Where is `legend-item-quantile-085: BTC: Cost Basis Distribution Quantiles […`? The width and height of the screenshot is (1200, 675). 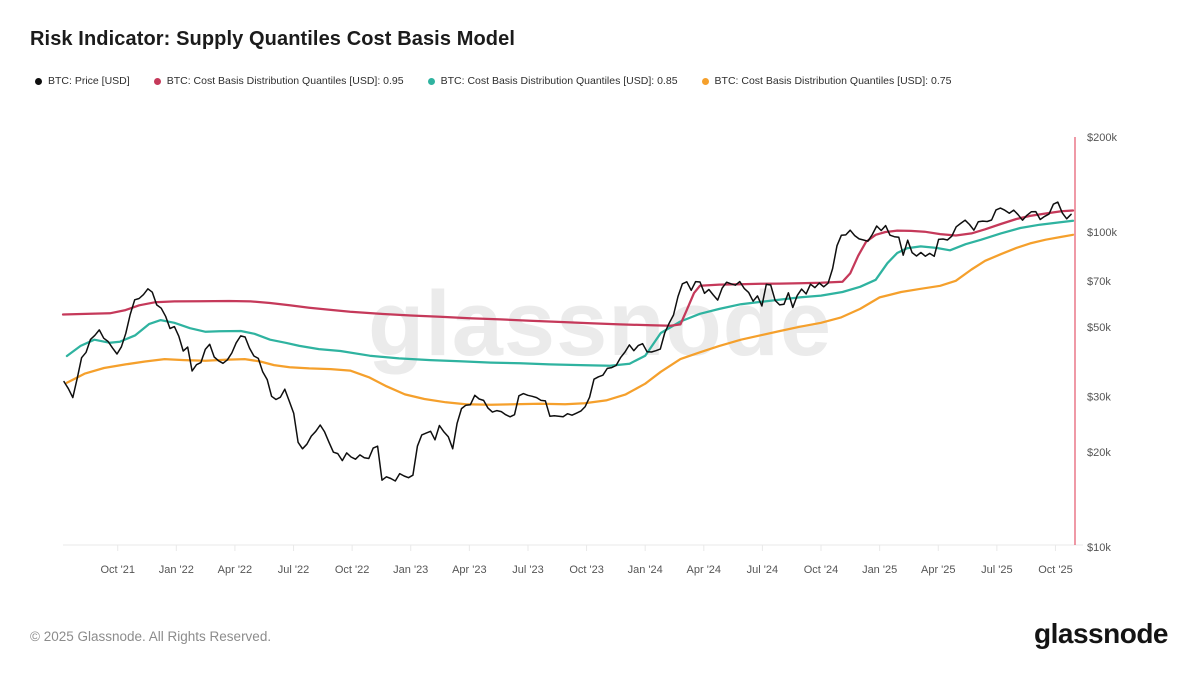 legend-item-quantile-085: BTC: Cost Basis Distribution Quantiles [… is located at coordinates (552, 81).